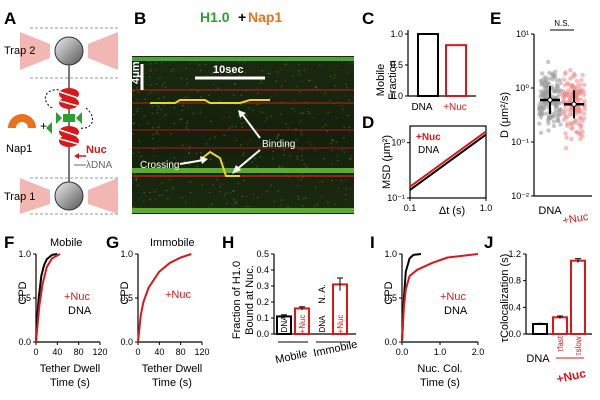 Image resolution: width=600 pixels, height=400 pixels. Describe the element at coordinates (421, 107) in the screenshot. I see `c-xlabel-dna: DNA` at that location.